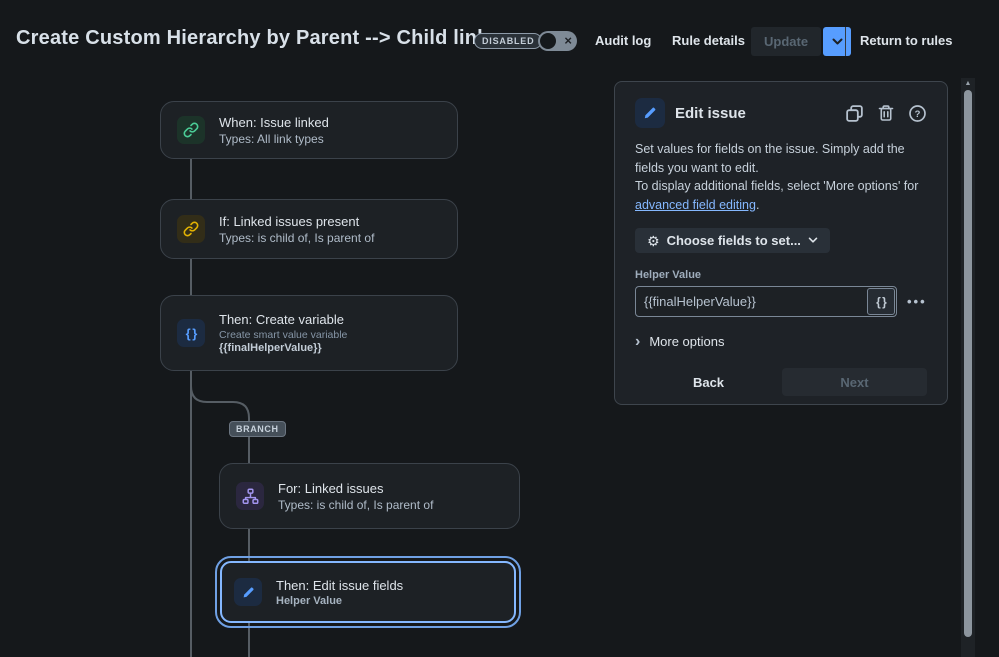 The height and width of the screenshot is (657, 999). I want to click on node-title: Then: Edit issue fields, so click(340, 585).